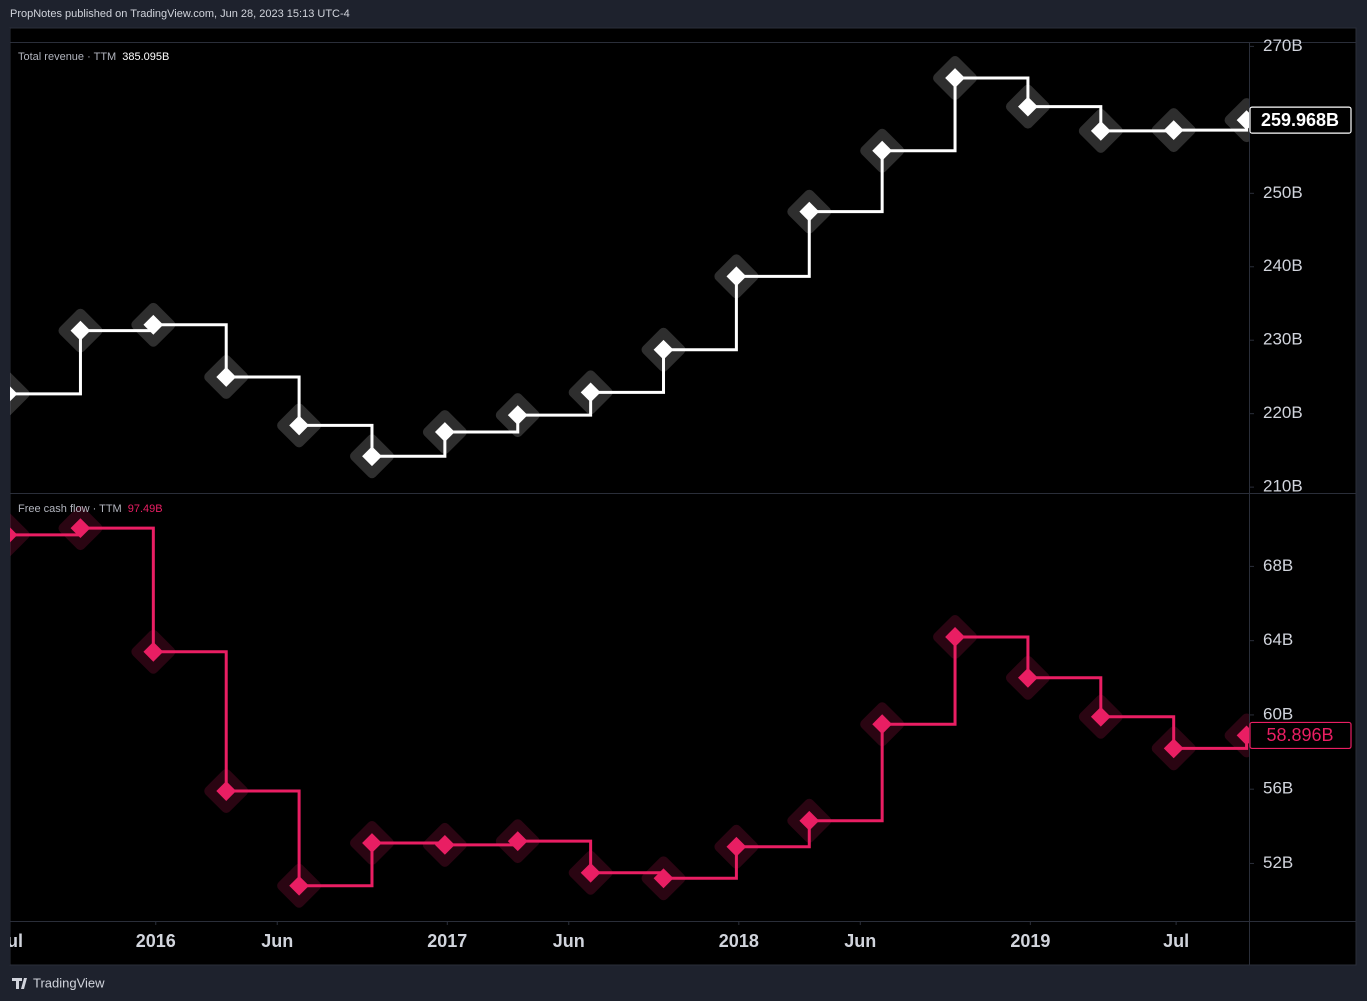 Image resolution: width=1367 pixels, height=1001 pixels. Describe the element at coordinates (1278, 713) in the screenshot. I see `y-tick-label: 60B` at that location.